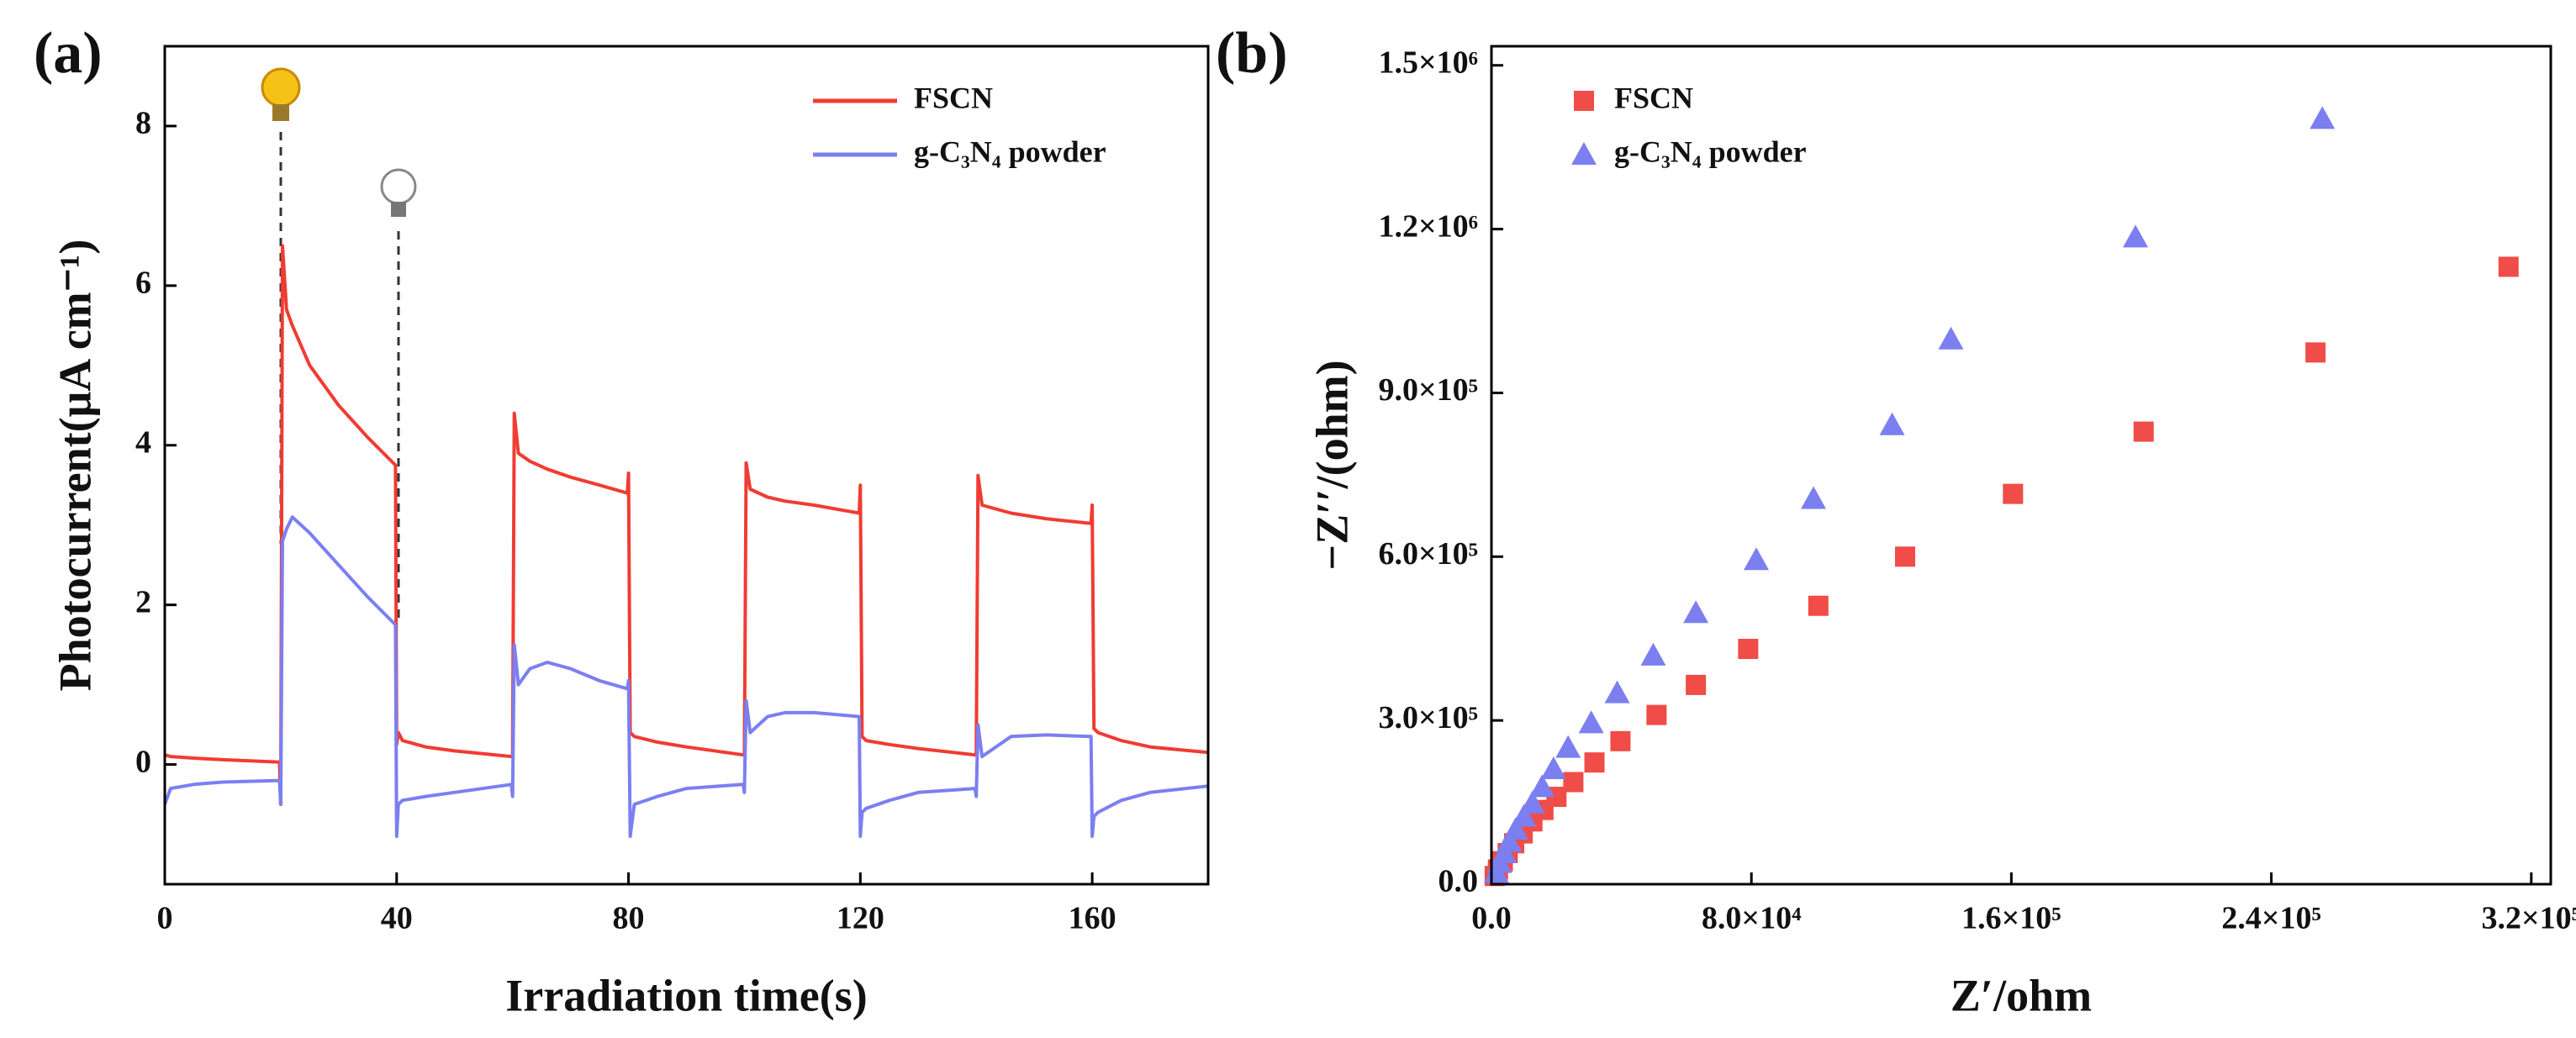 This screenshot has height=1038, width=2576. What do you see at coordinates (75, 466) in the screenshot?
I see `y-axis-label: Photocurrent(μA cm⁻¹)` at bounding box center [75, 466].